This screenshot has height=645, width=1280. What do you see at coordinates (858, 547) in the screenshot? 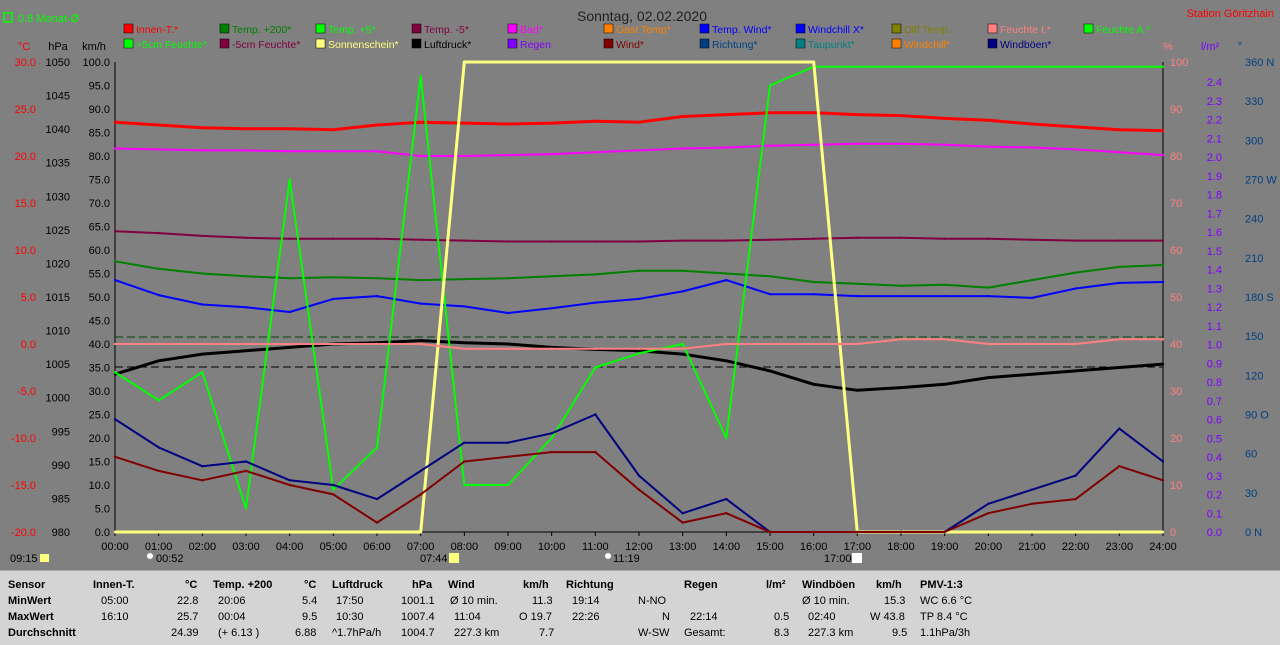
I see `time-tick-label: 17:00` at bounding box center [858, 547].